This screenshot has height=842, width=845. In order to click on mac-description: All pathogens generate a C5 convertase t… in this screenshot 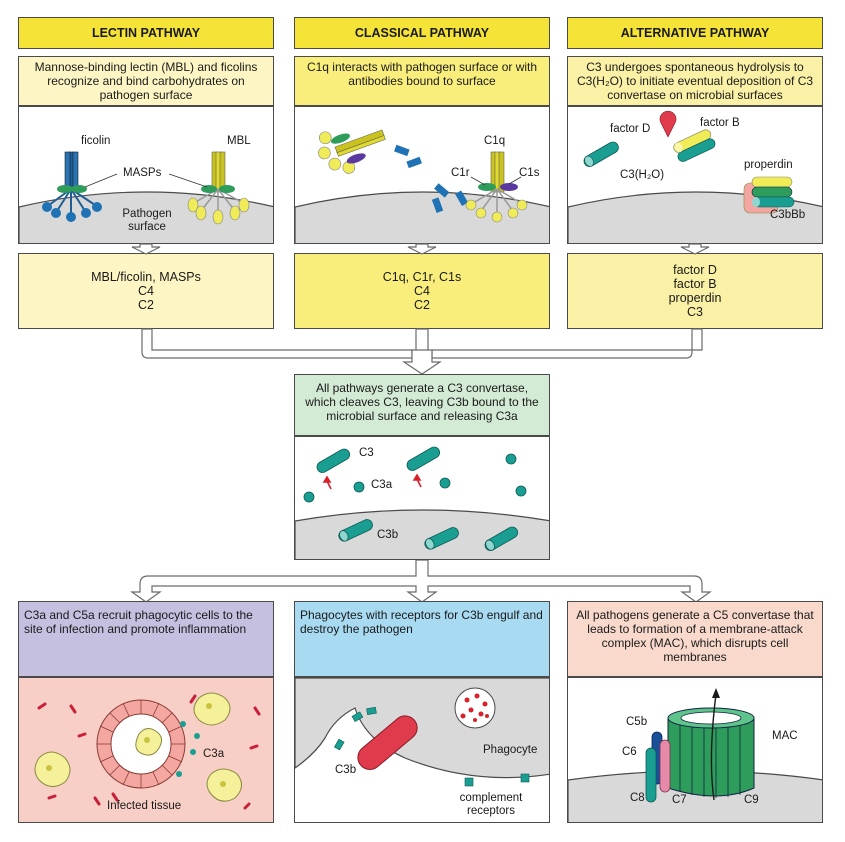, I will do `click(695, 639)`.